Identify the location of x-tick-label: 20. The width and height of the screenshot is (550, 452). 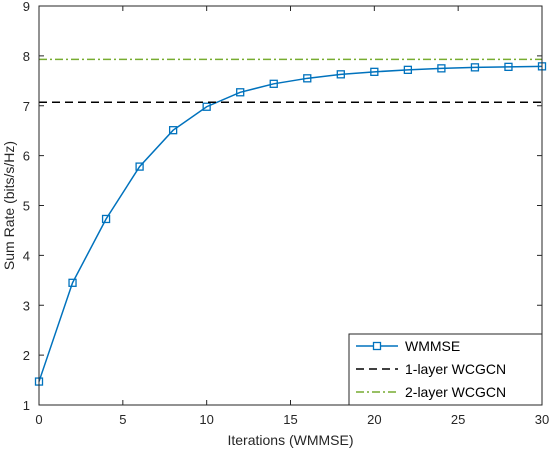
(374, 419).